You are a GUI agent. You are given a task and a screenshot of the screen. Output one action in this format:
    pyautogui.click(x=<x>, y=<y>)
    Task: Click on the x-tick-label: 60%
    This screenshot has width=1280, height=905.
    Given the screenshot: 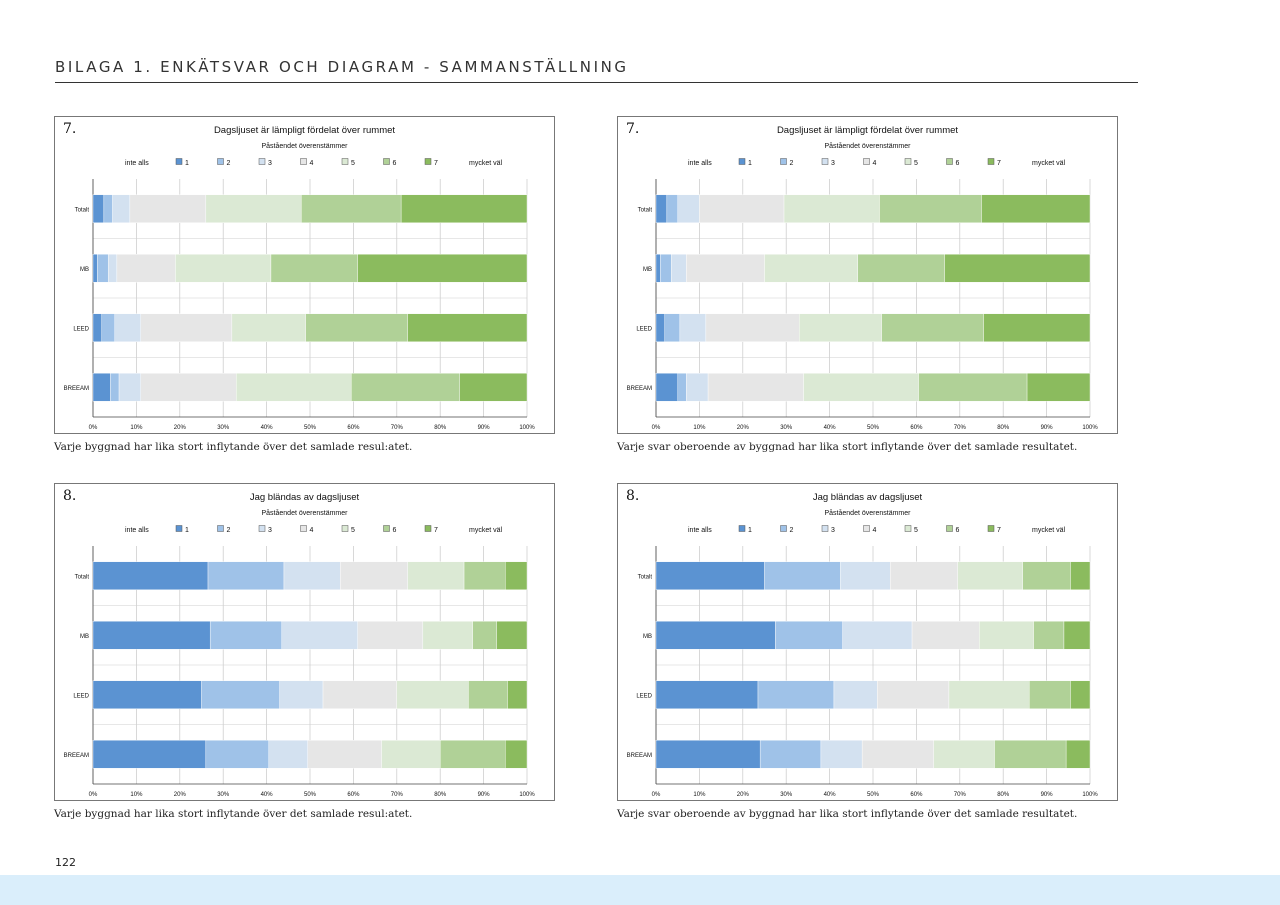 What is the action you would take?
    pyautogui.click(x=353, y=428)
    